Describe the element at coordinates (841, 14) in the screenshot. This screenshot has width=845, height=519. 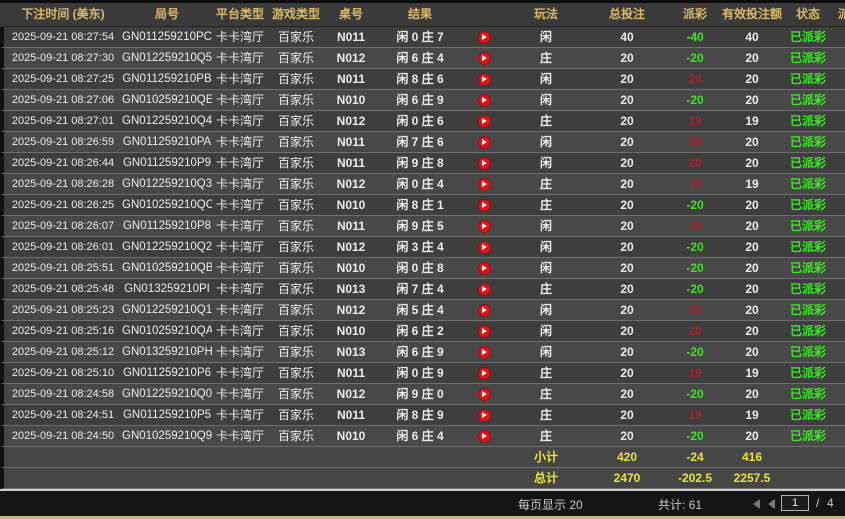
I see `col-header-clipped: 派` at that location.